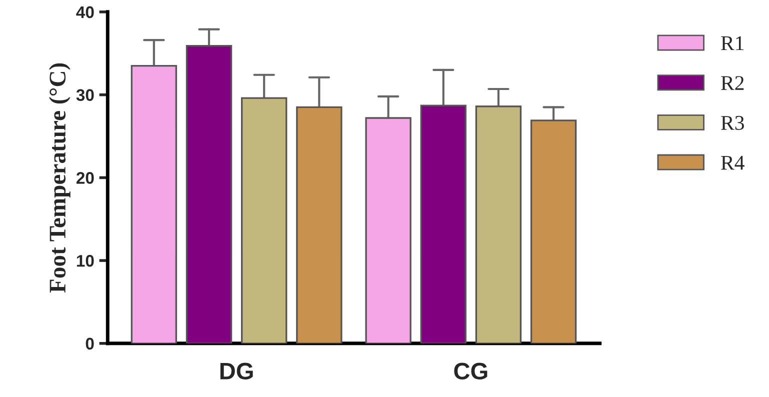 The image size is (769, 397). I want to click on legend-label: R1, so click(732, 43).